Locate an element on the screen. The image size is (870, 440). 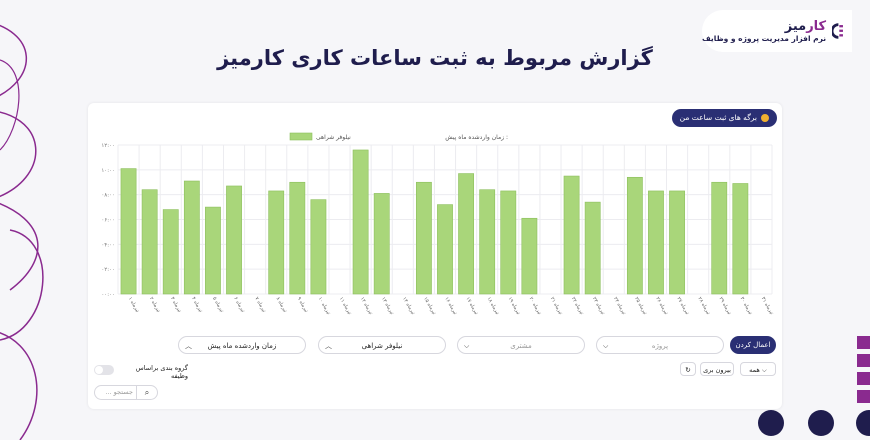
x-tick-label: تیرماه ۲۳ is located at coordinates (598, 306).